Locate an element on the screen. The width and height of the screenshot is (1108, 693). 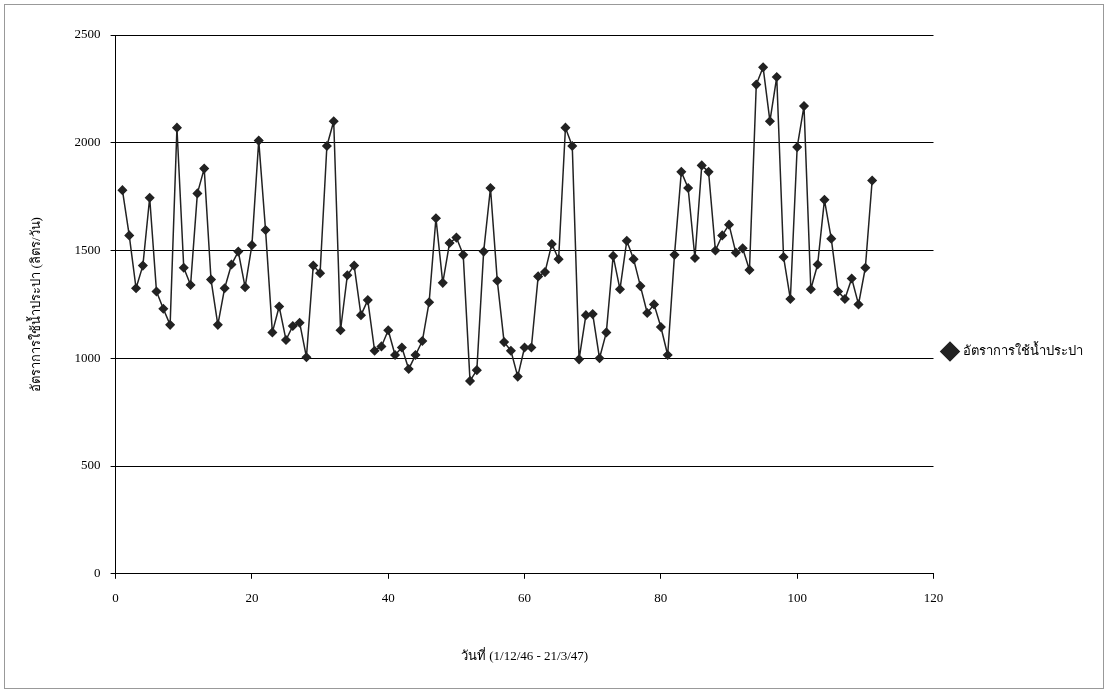
x-tick-label: 100 is located at coordinates (797, 598).